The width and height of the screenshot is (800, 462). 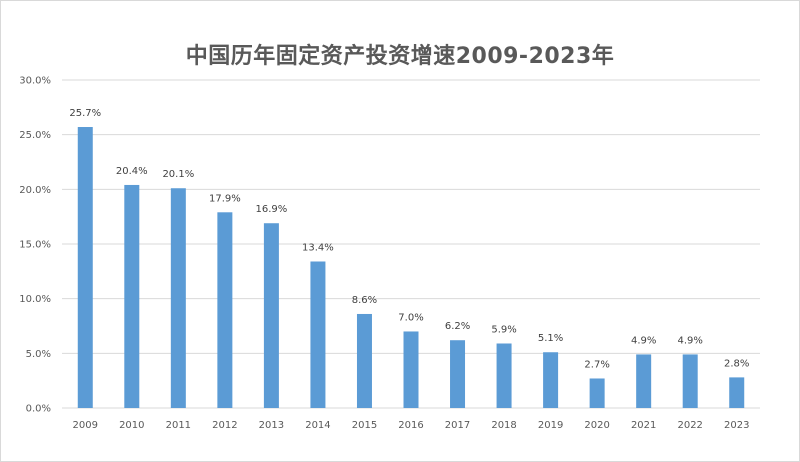 I want to click on y-tick-label: 15.0%, so click(x=35, y=245).